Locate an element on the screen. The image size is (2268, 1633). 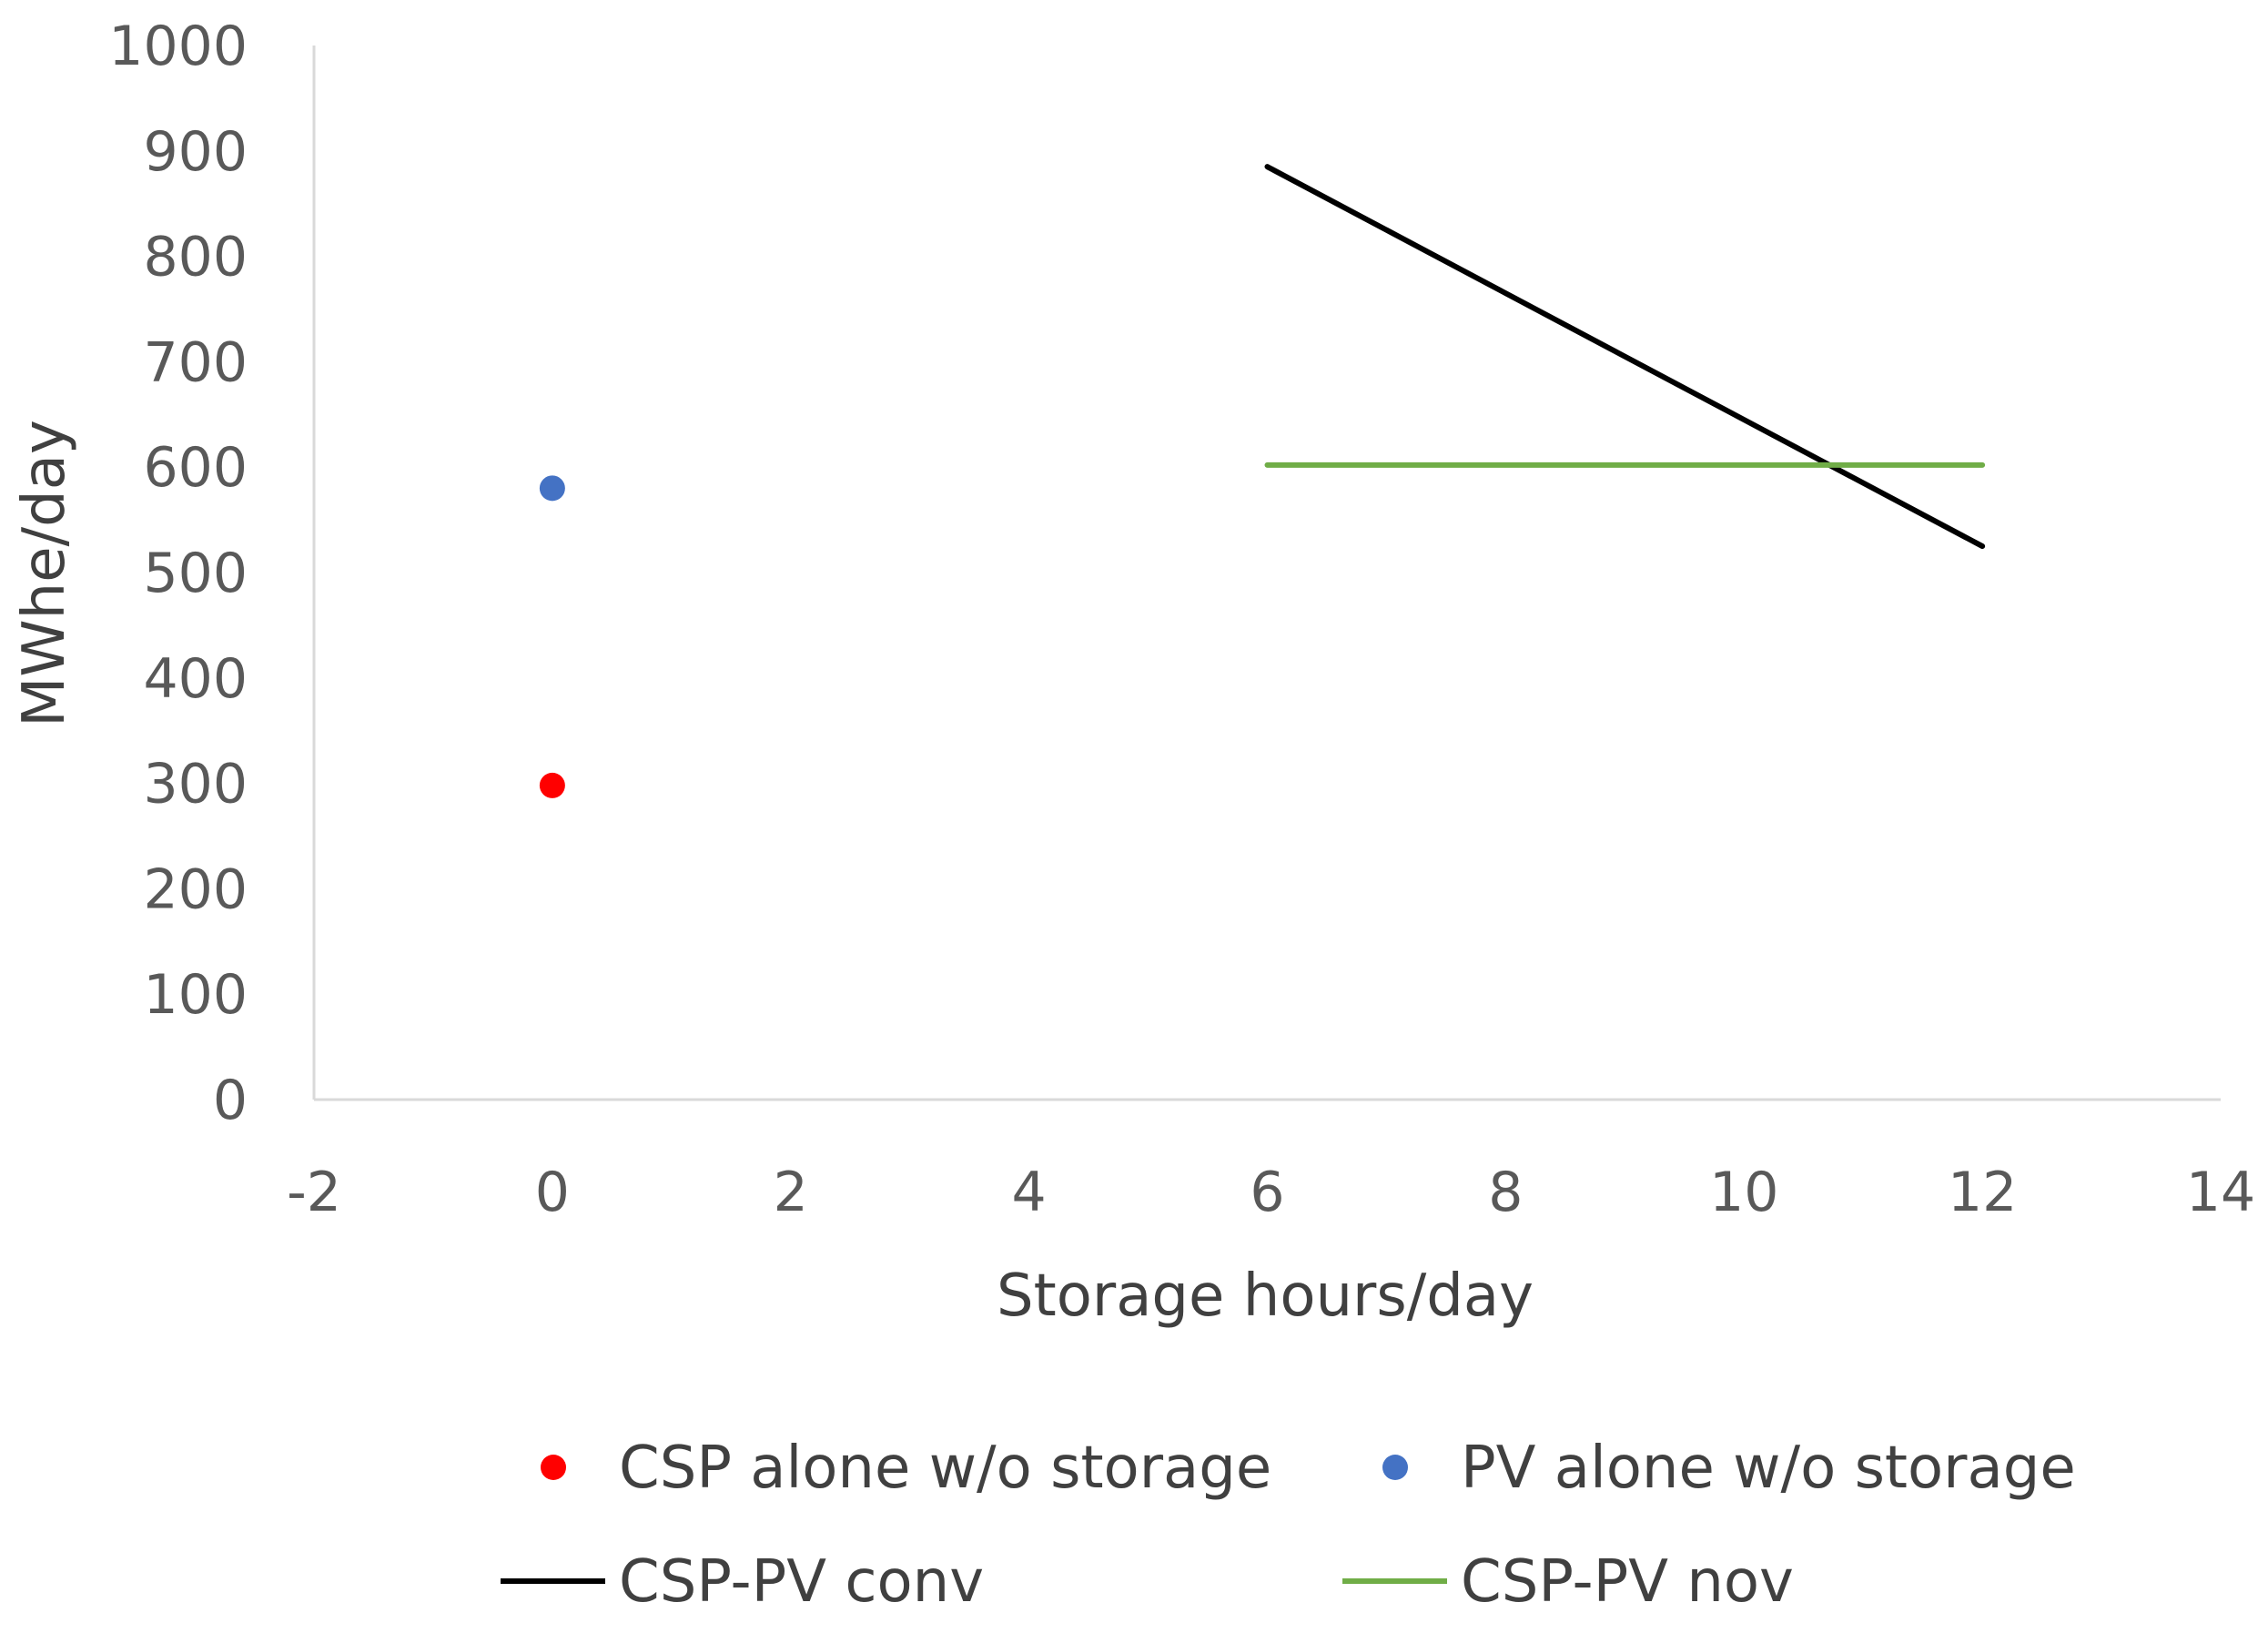
x-tick-label: 4 is located at coordinates (1029, 1192).